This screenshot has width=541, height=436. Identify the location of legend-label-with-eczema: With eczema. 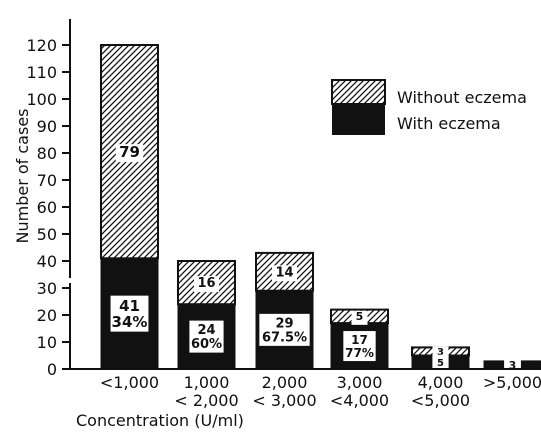
(449, 123).